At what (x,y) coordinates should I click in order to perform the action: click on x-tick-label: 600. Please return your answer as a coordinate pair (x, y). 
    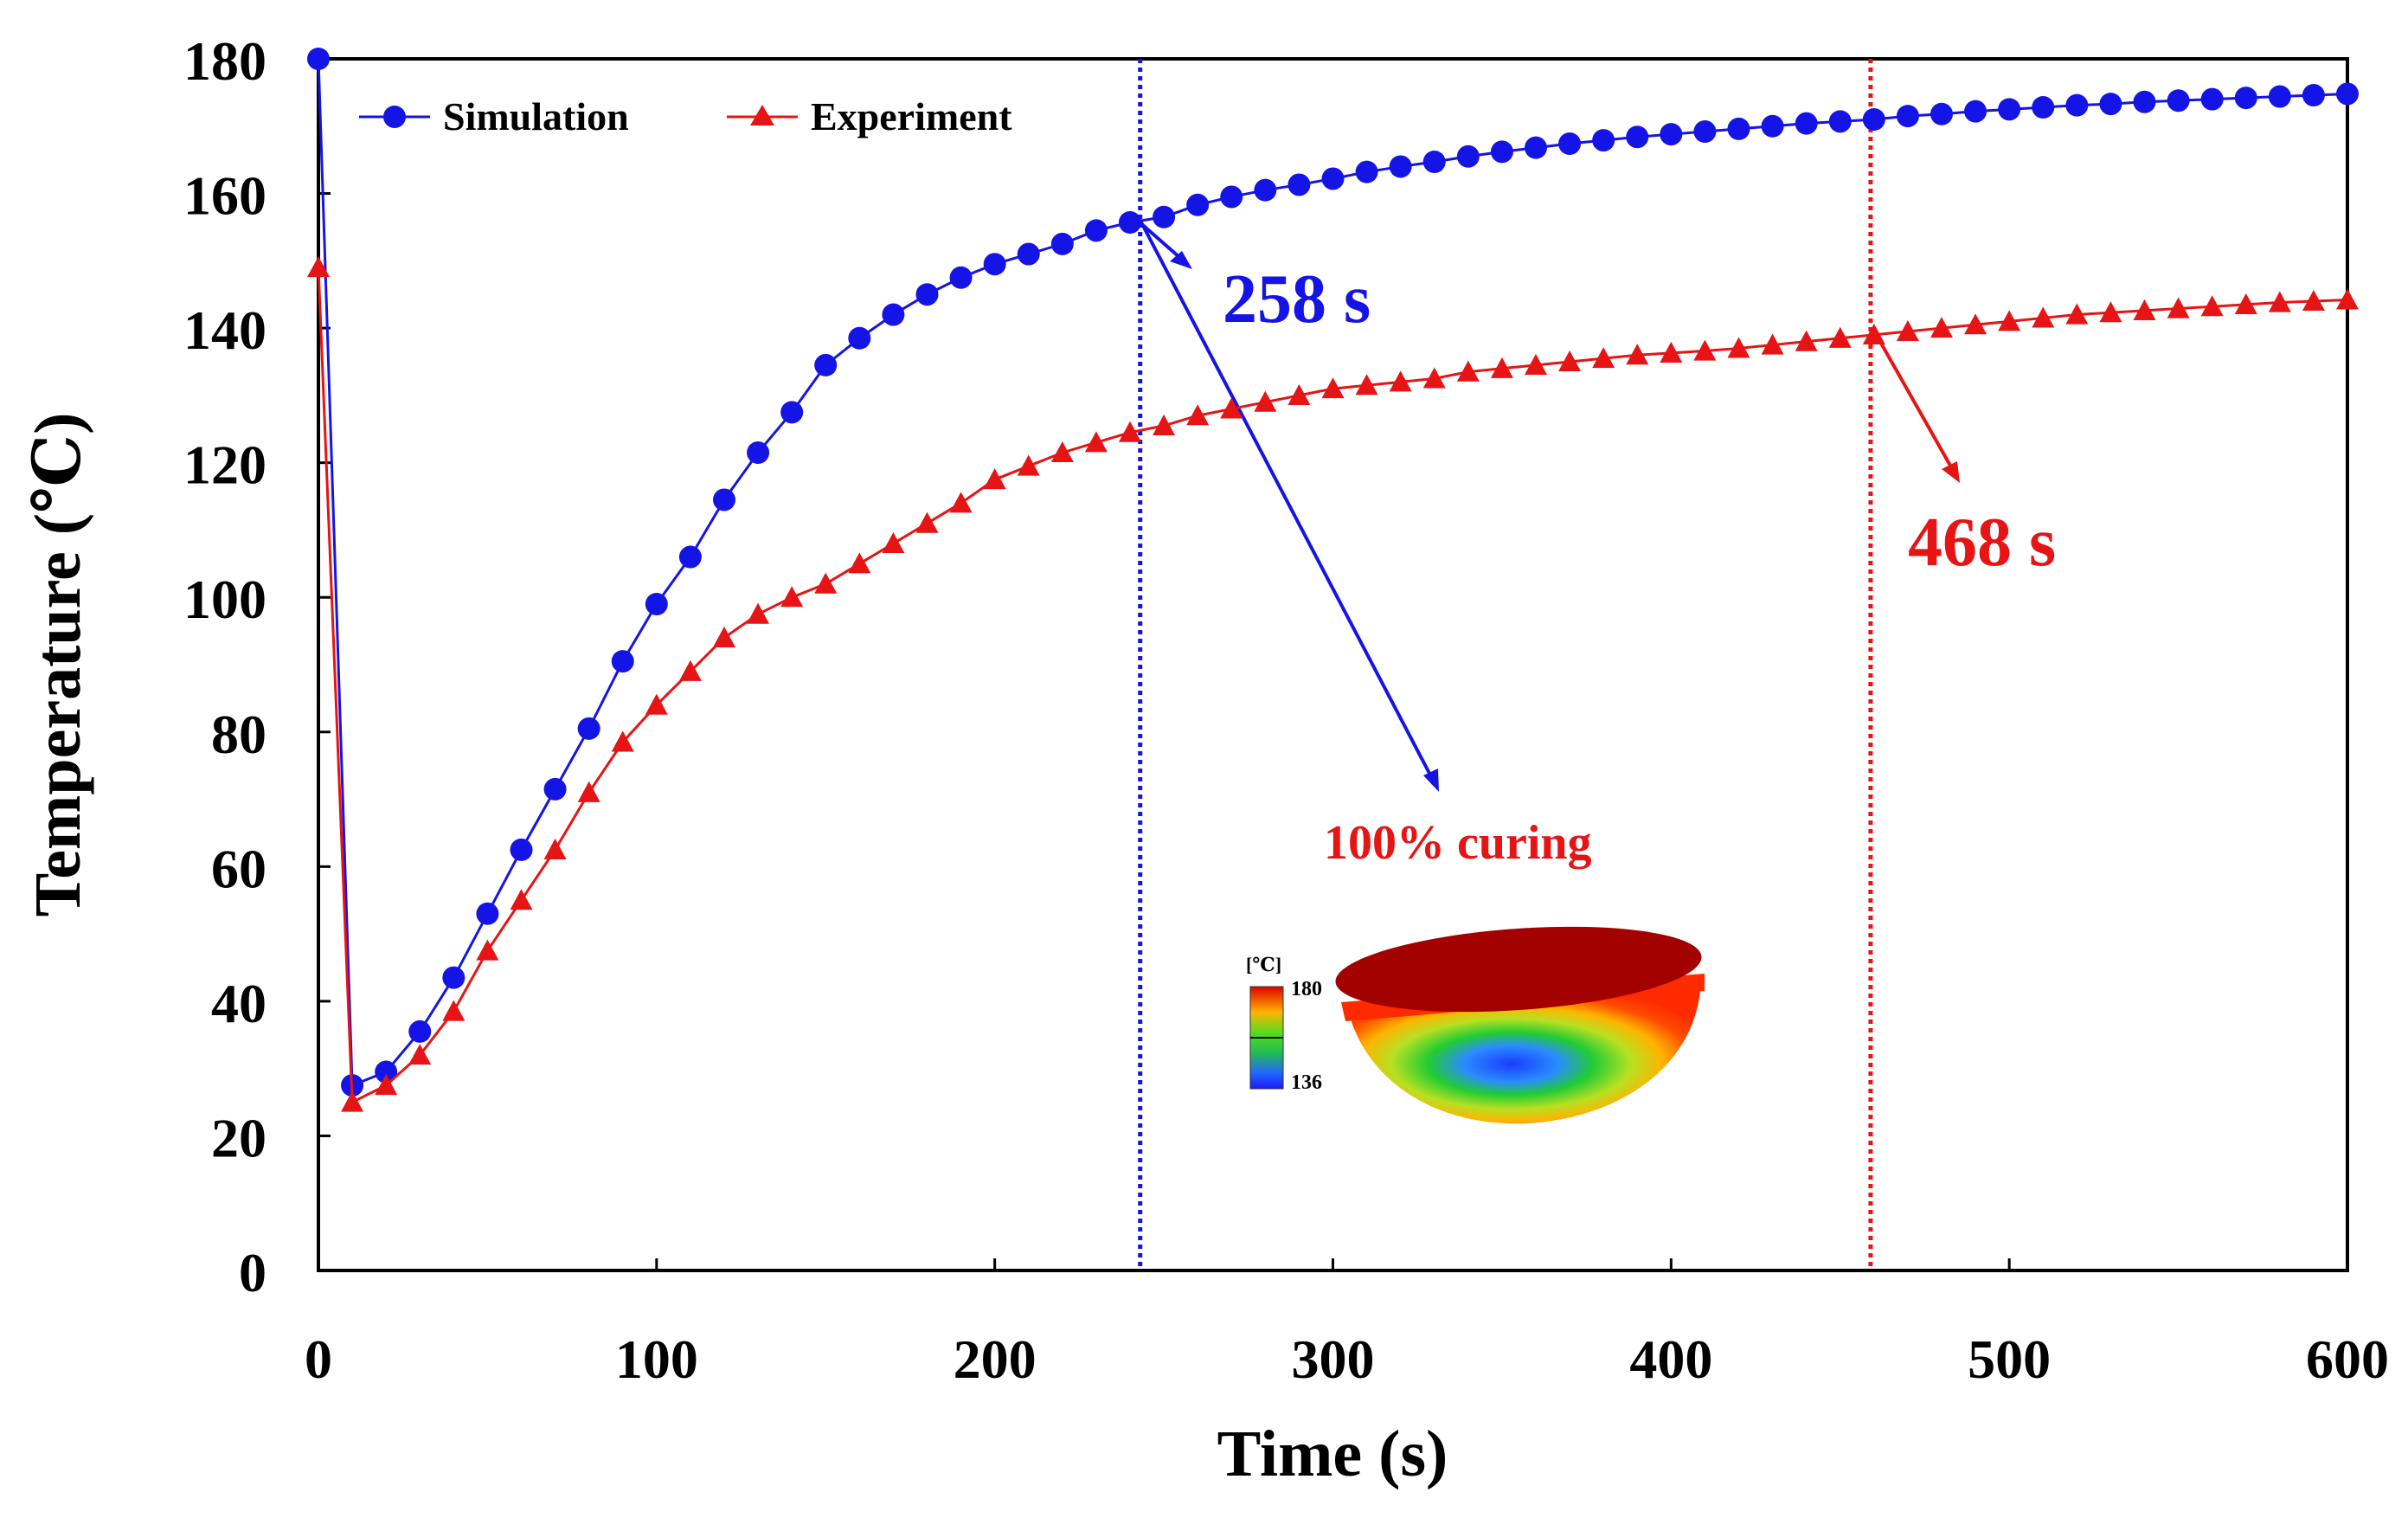
    Looking at the image, I should click on (2347, 1359).